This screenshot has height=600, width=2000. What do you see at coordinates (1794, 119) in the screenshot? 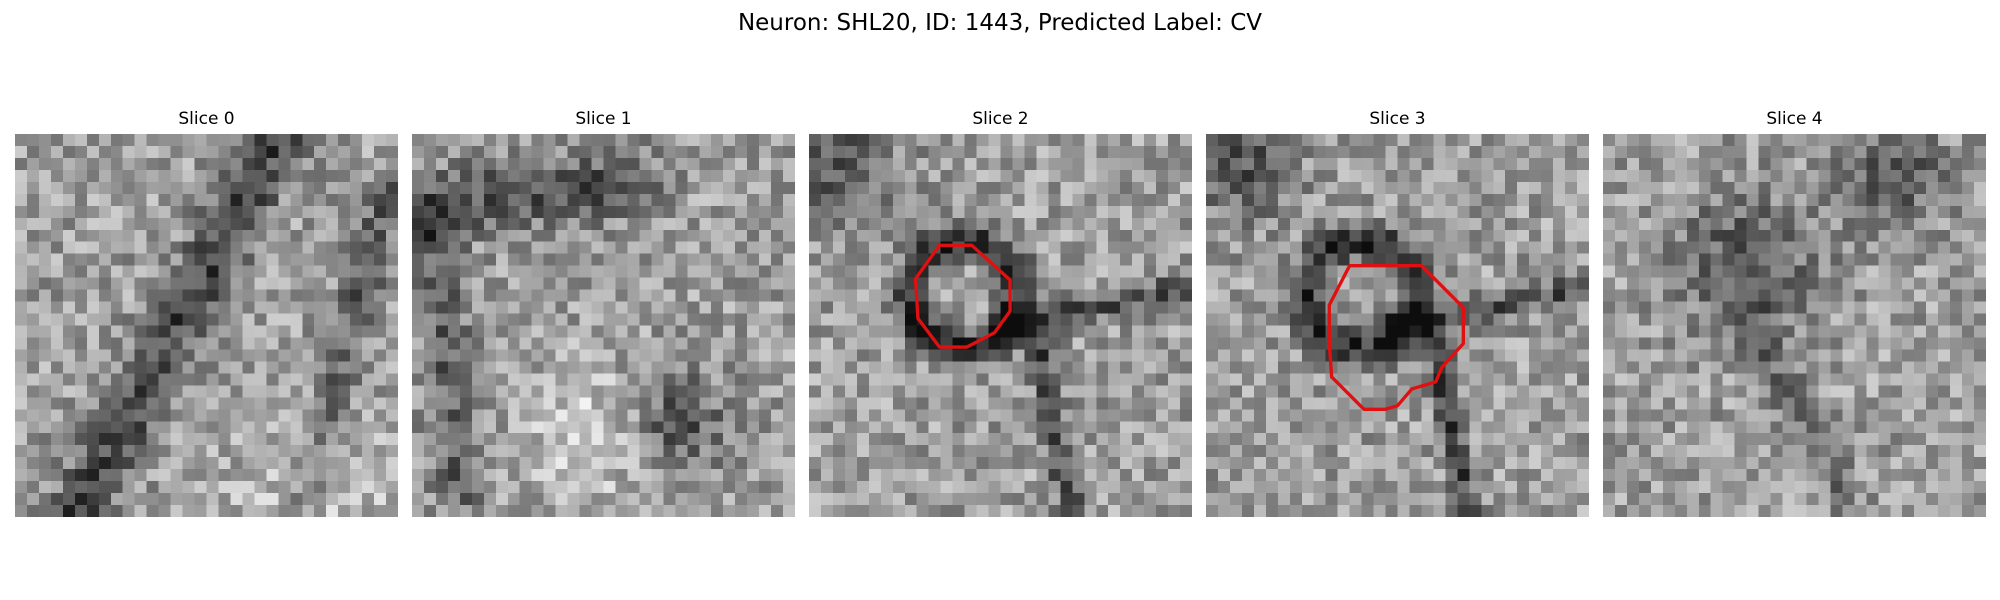
I see `slice-title: Slice 4` at bounding box center [1794, 119].